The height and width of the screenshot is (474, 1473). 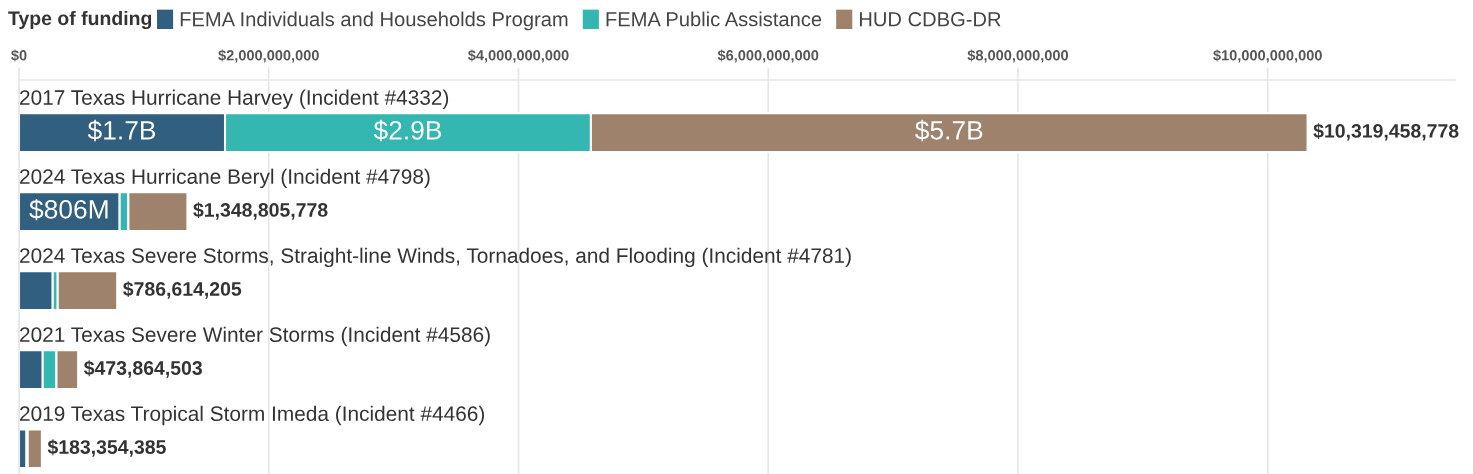 I want to click on total-label: $10,319,458,778, so click(x=1386, y=132).